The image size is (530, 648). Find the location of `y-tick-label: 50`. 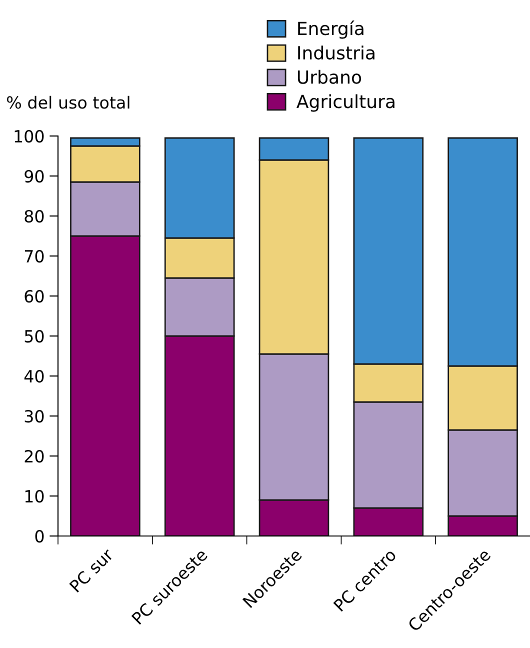

y-tick-label: 50 is located at coordinates (34, 336).